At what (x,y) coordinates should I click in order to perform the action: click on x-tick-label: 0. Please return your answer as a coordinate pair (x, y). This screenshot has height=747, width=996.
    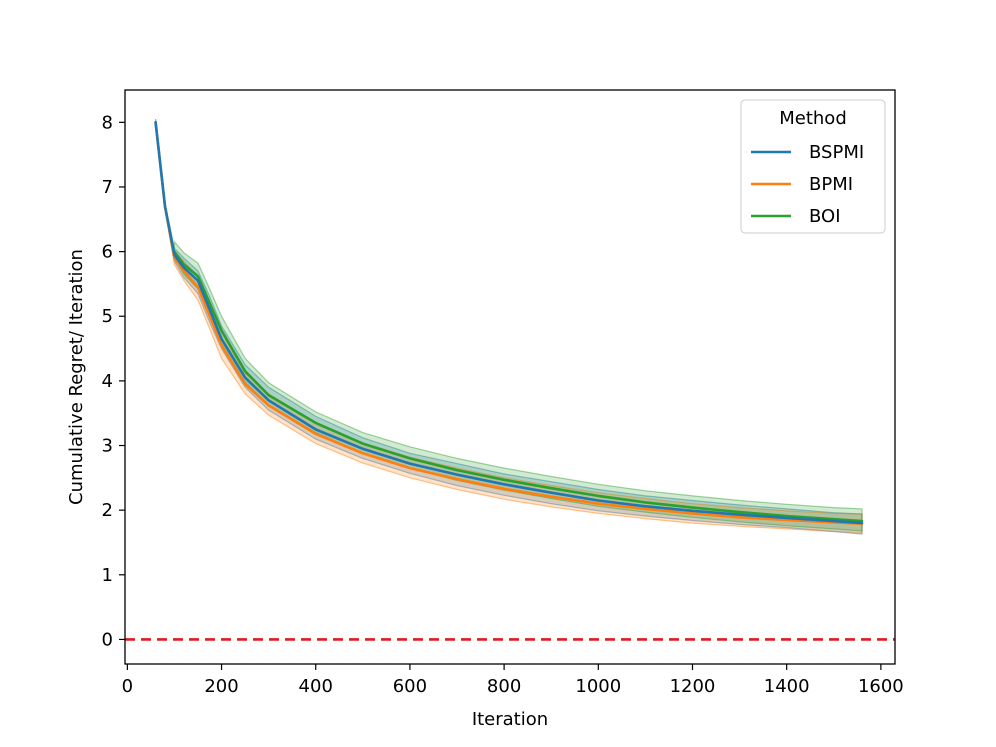
    Looking at the image, I should click on (127, 686).